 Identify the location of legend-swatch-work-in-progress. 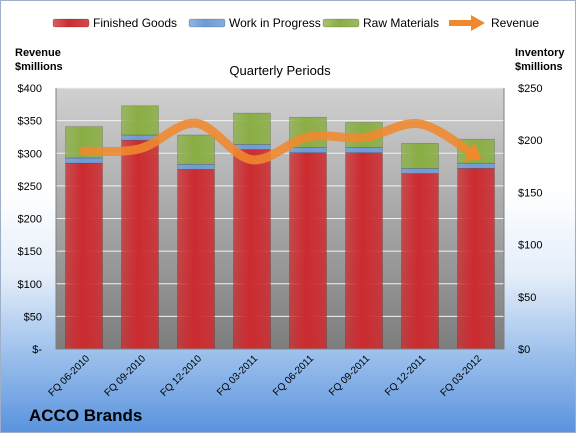
(207, 23).